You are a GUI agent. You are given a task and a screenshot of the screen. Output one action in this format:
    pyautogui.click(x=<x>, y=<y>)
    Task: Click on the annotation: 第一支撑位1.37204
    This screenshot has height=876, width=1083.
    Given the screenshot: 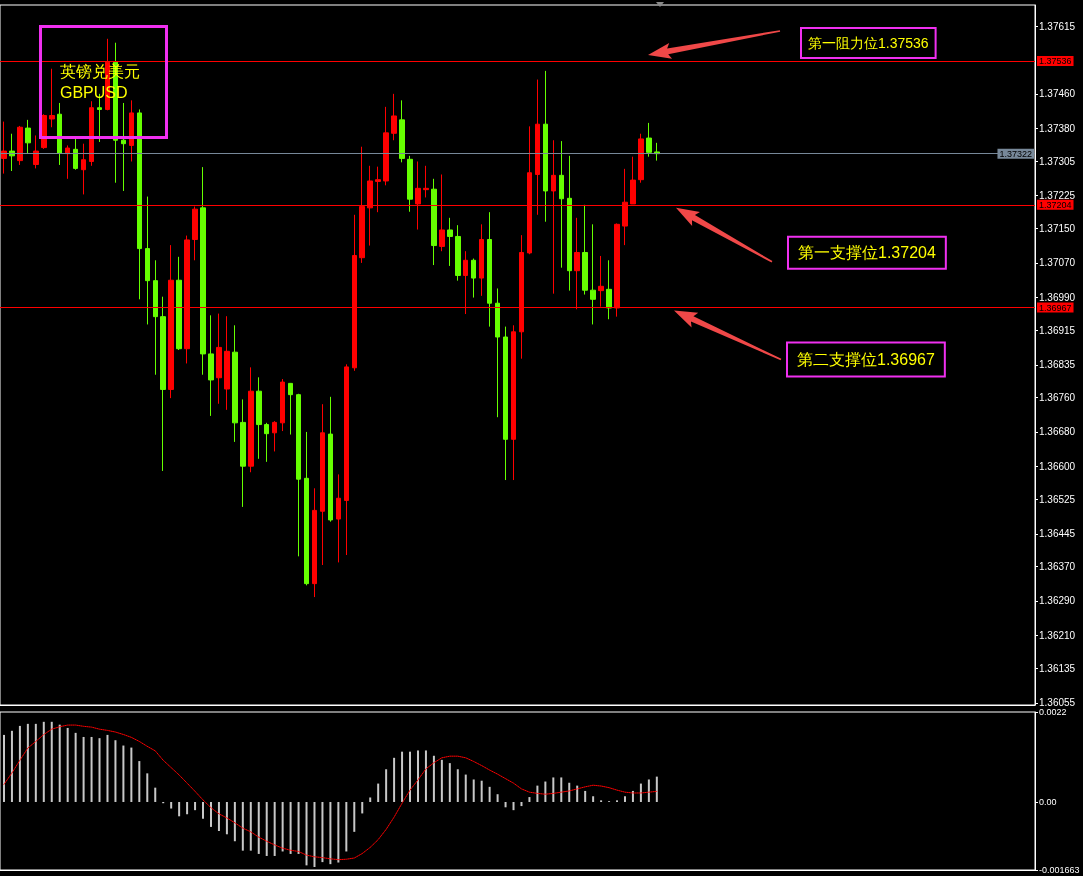 What is the action you would take?
    pyautogui.click(x=867, y=253)
    